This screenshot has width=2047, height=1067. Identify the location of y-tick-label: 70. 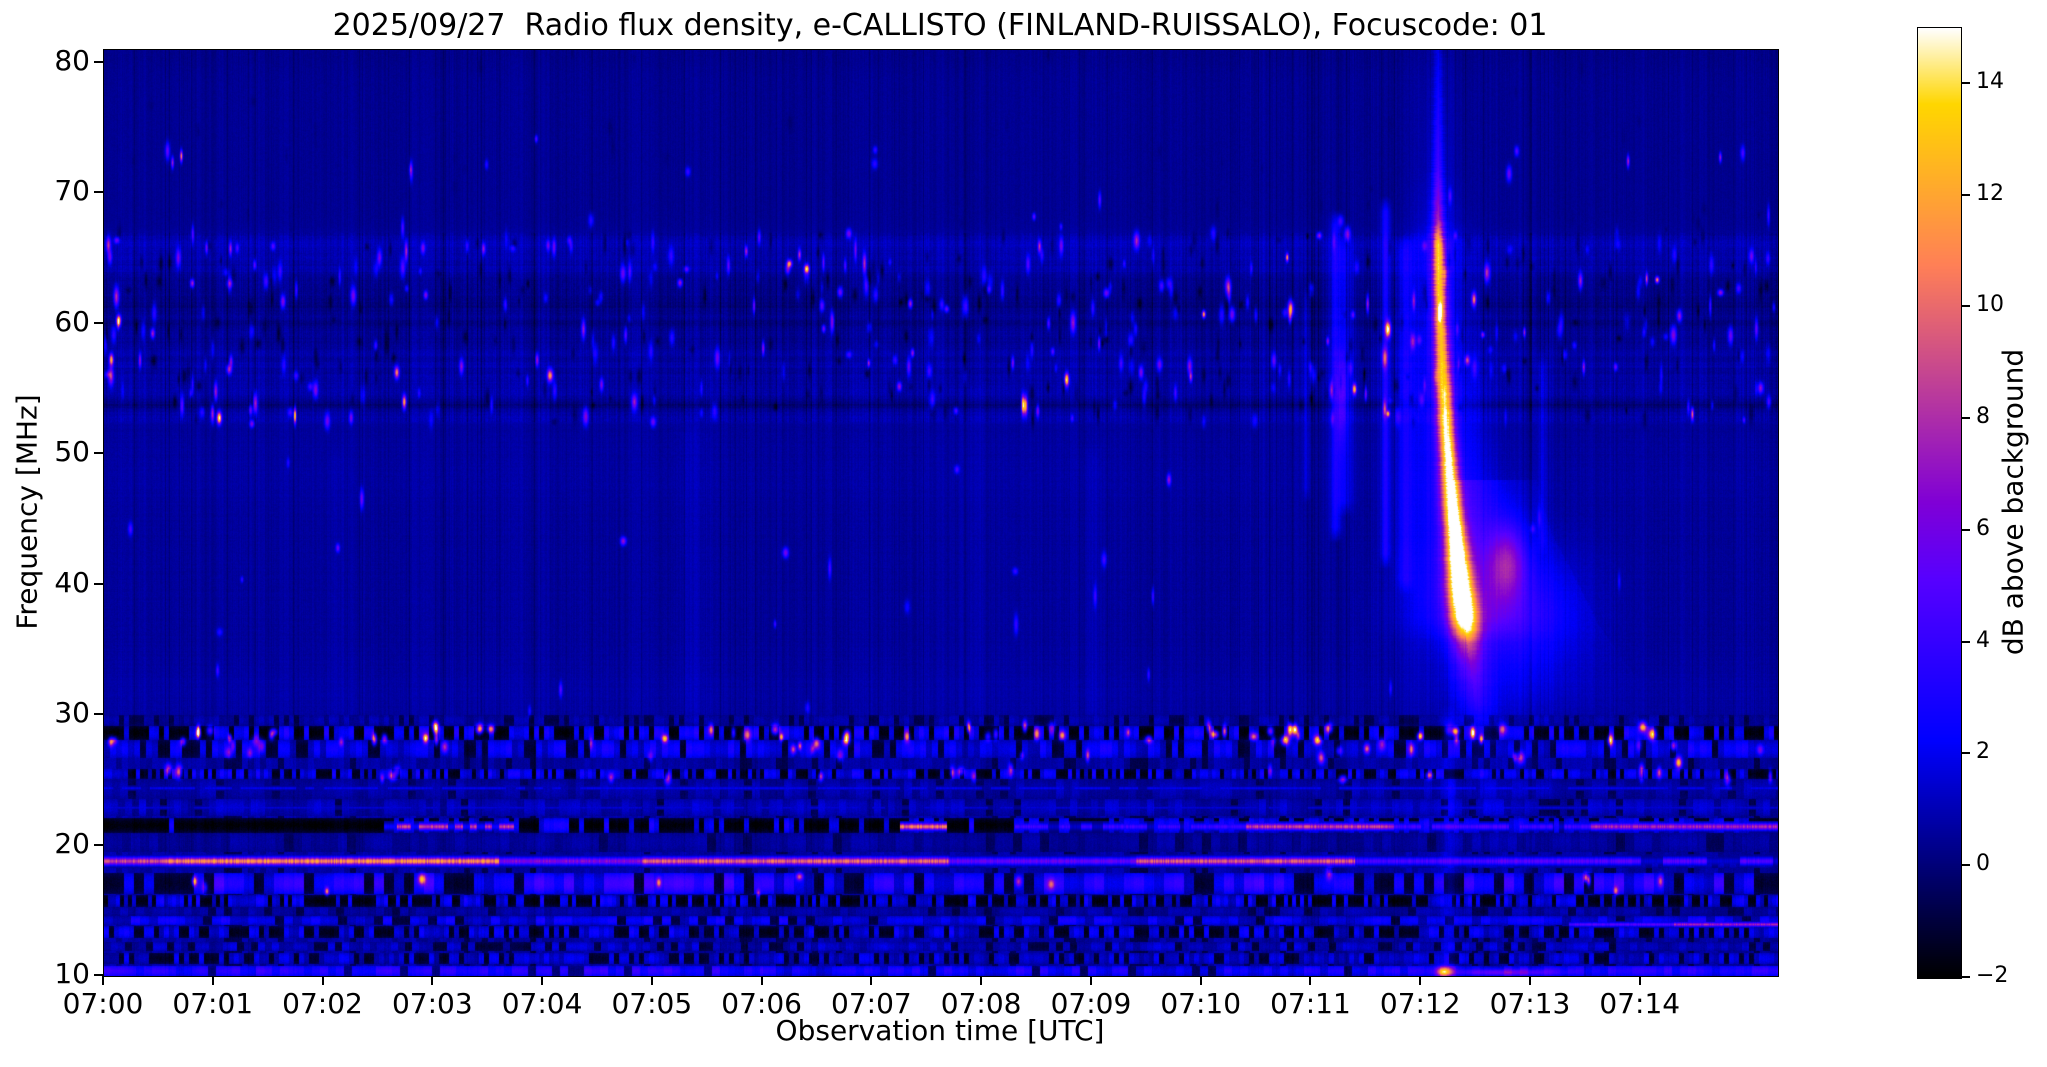
(72, 191).